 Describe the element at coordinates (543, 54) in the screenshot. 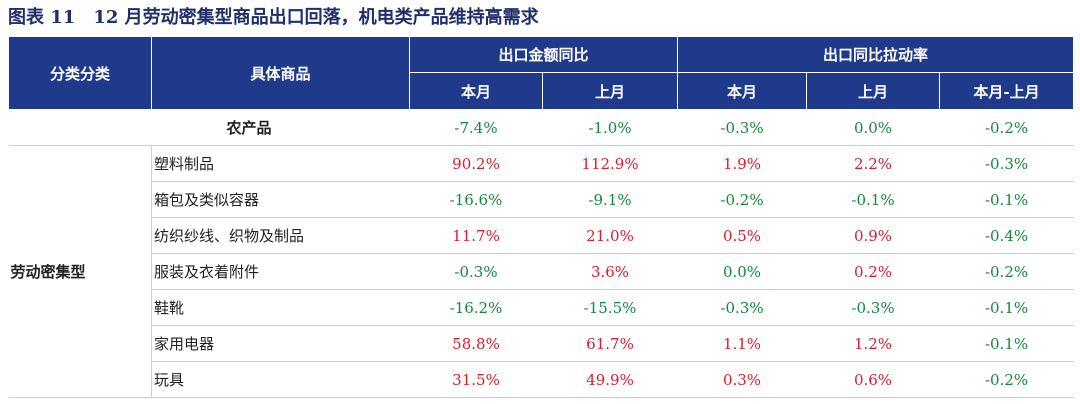

I see `header-export-yoy: 出口金额同比` at that location.